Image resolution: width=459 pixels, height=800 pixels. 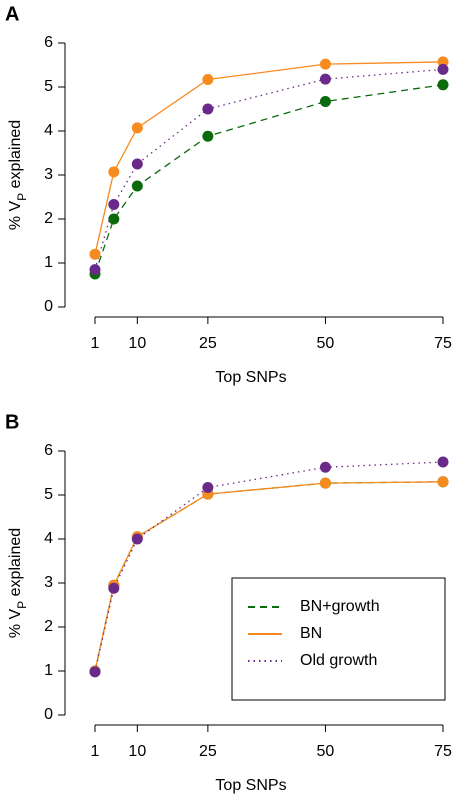 I want to click on panel-label: B, so click(x=12, y=422).